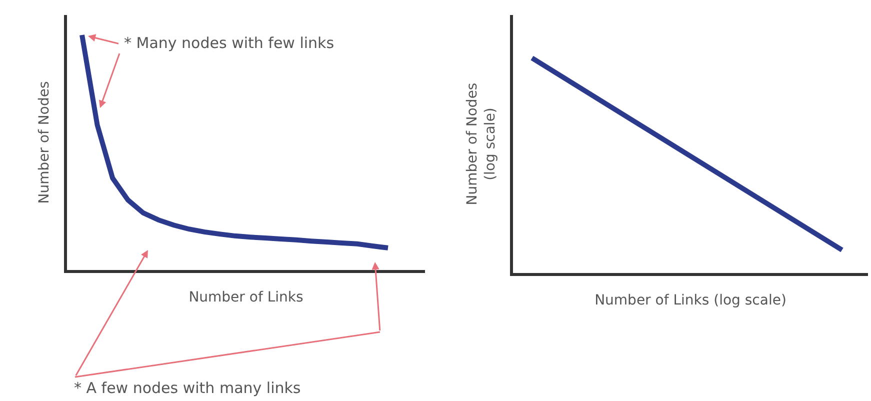  I want to click on y-axis-title: Number of Nodes, so click(44, 142).